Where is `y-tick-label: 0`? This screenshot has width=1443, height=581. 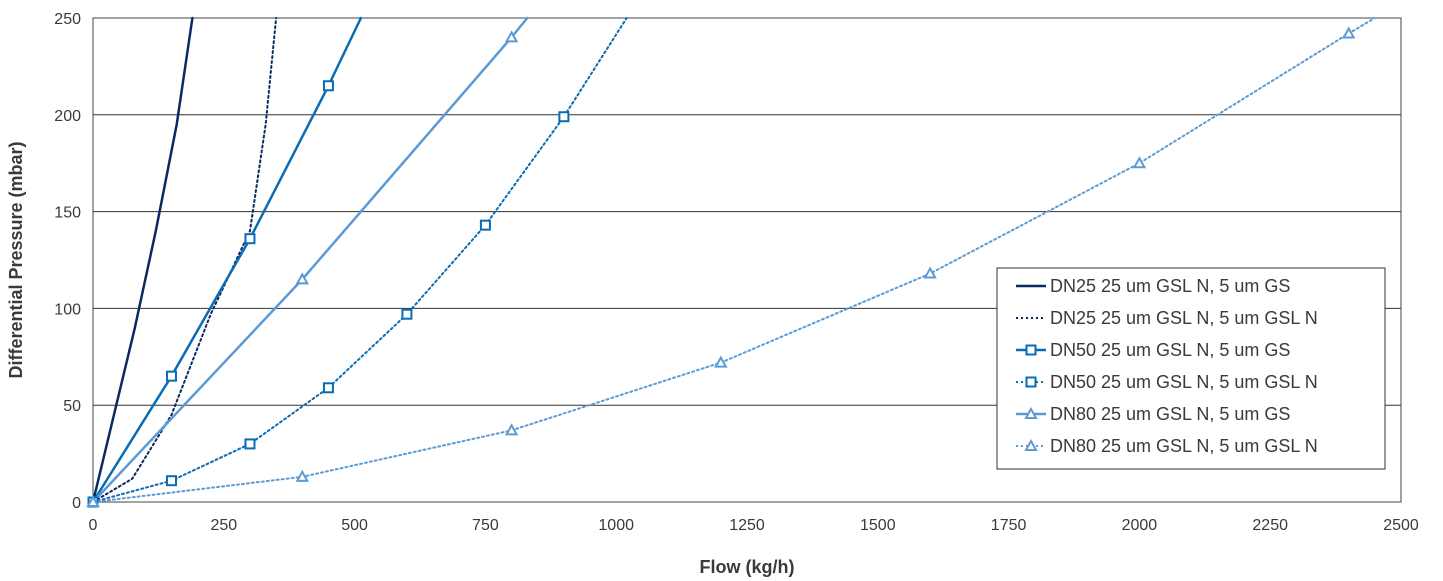
y-tick-label: 0 is located at coordinates (76, 503).